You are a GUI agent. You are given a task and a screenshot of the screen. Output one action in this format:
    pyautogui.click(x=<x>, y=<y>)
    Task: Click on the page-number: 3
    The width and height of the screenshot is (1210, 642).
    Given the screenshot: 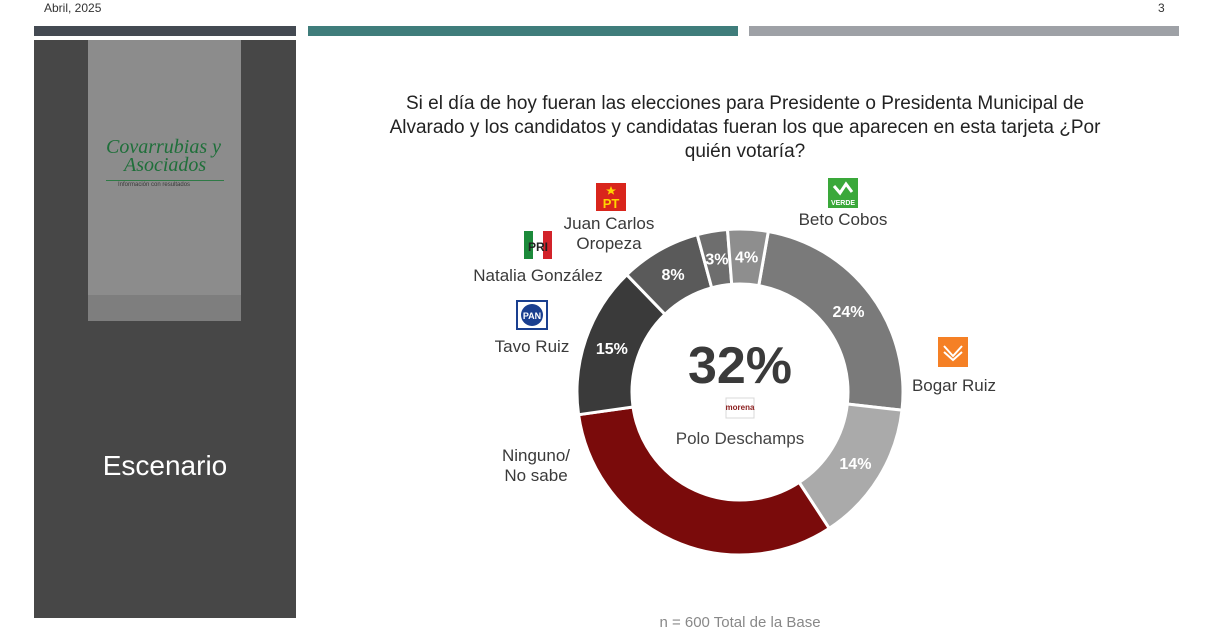 What is the action you would take?
    pyautogui.click(x=1161, y=8)
    